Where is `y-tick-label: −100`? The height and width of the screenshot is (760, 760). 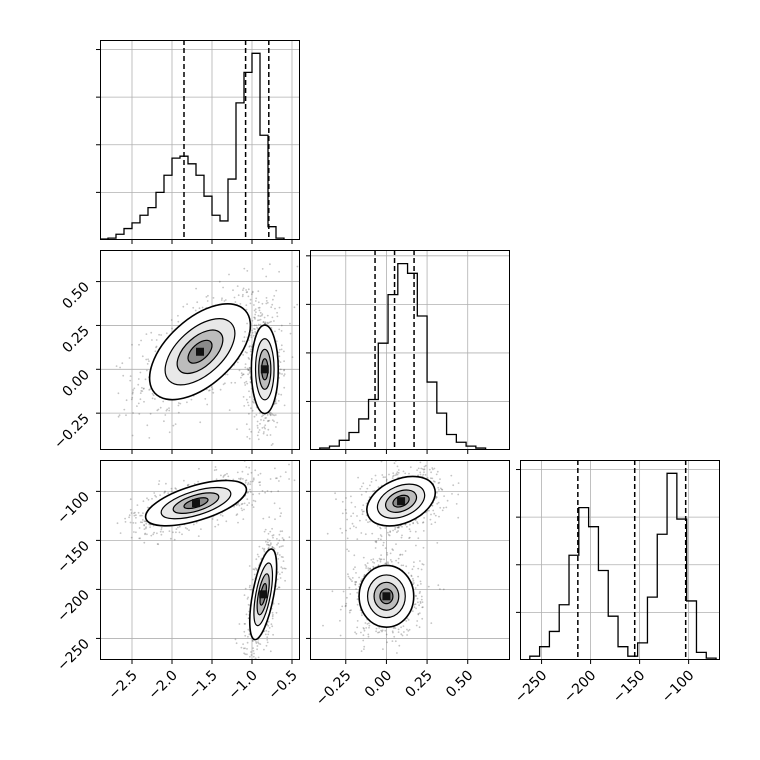
y-tick-label: −100 is located at coordinates (73, 508).